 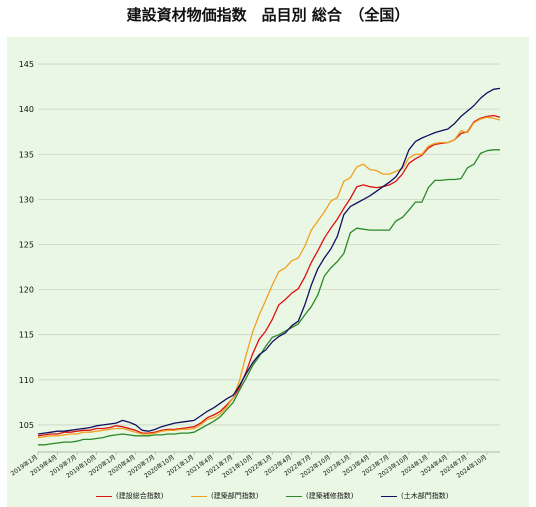 I want to click on legend: (建設総合指数) (建築部門指数) (建築補修指数) (土木部門指数), so click(x=306, y=496).